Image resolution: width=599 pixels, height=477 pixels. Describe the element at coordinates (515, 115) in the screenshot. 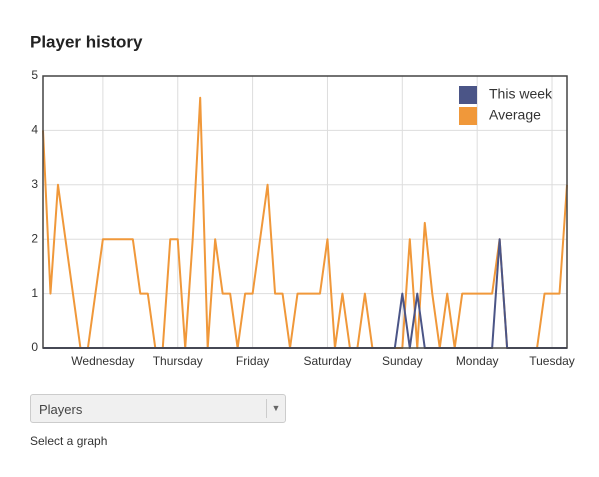

I see `legend-label: Average` at that location.